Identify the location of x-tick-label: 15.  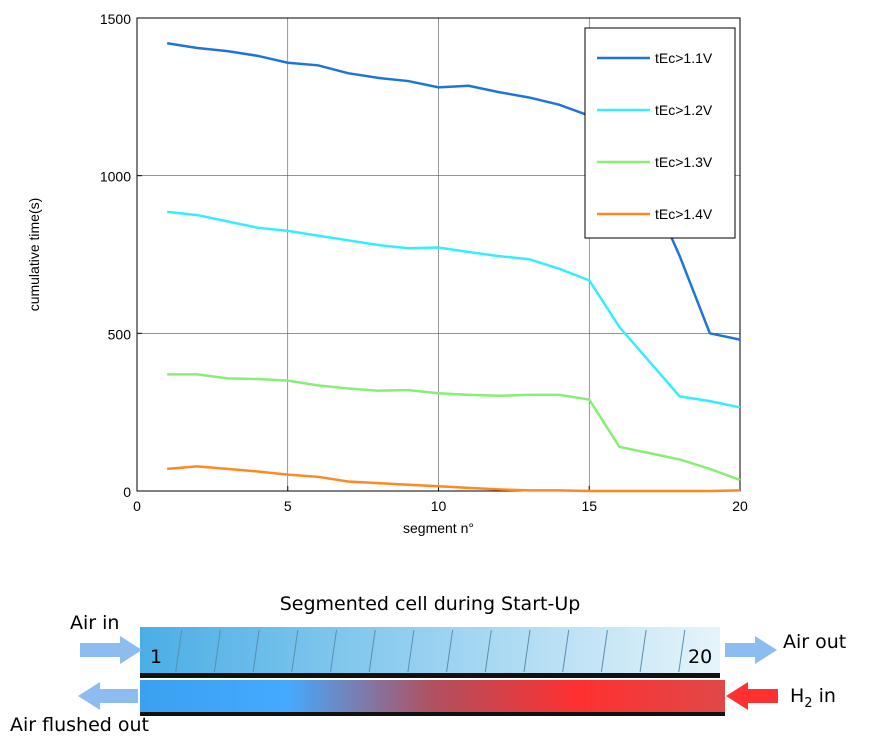
(589, 506).